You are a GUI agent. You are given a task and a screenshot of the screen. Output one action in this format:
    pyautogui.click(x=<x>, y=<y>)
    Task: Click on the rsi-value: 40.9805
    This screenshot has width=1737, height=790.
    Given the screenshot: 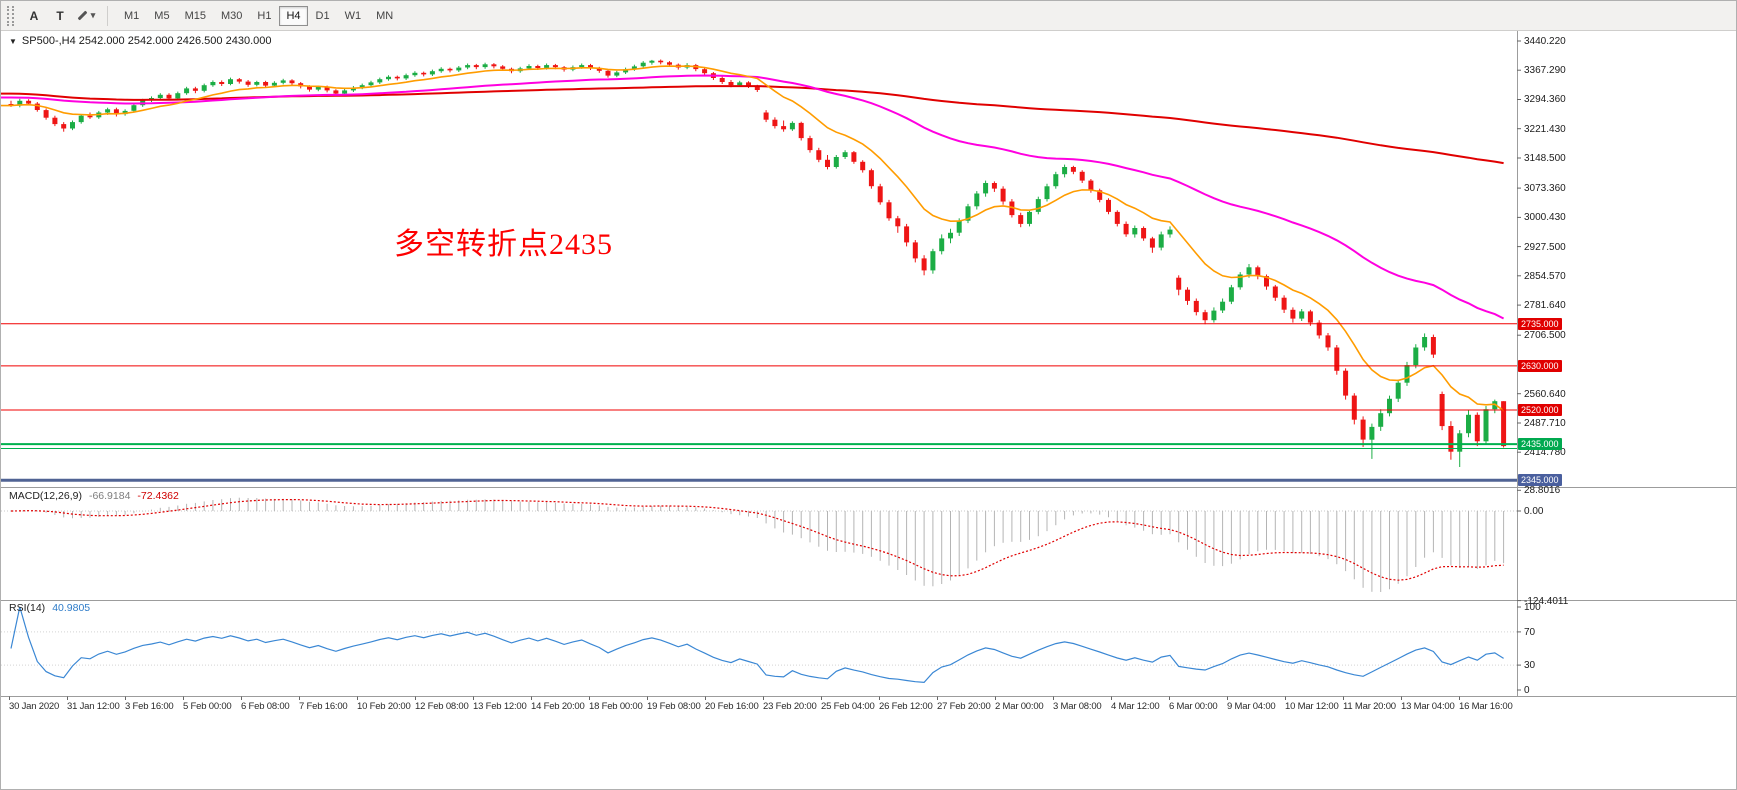 What is the action you would take?
    pyautogui.click(x=71, y=608)
    